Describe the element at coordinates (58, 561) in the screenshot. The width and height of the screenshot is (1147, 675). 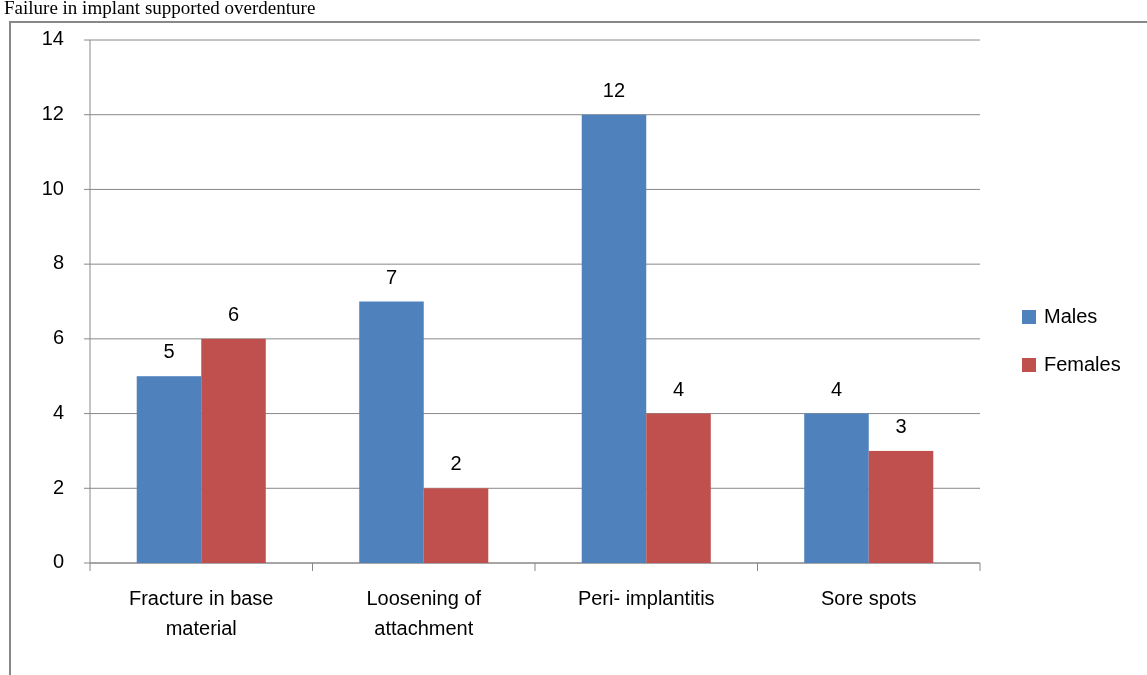
I see `y-tick-label: 0` at that location.